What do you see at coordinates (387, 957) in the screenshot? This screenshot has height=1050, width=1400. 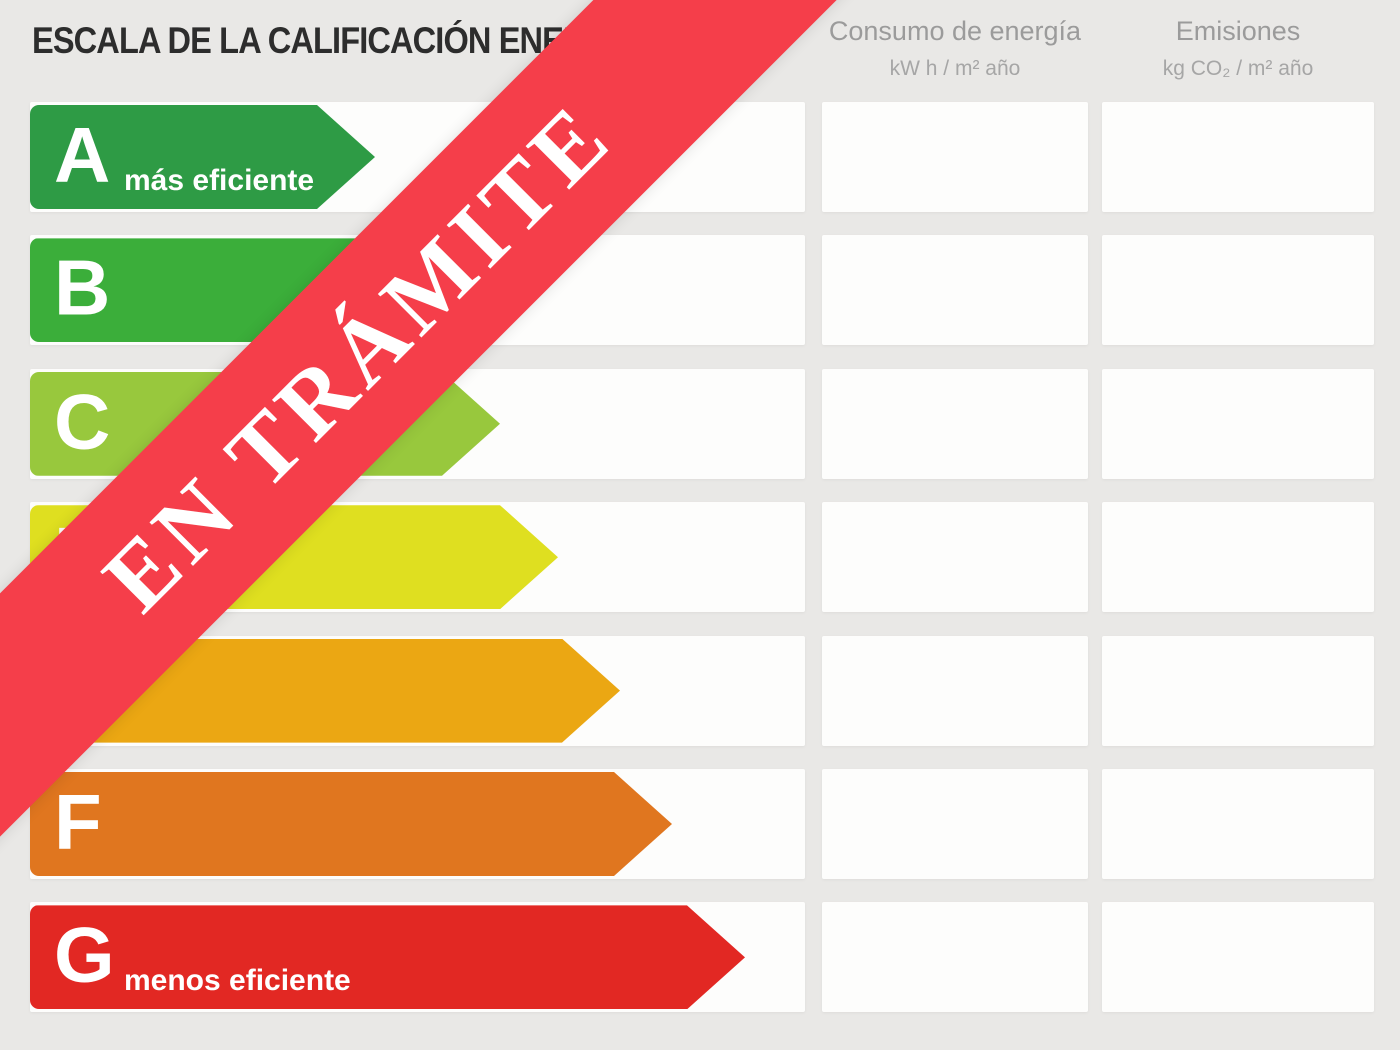 I see `rating-bar-G: G menos eficiente` at bounding box center [387, 957].